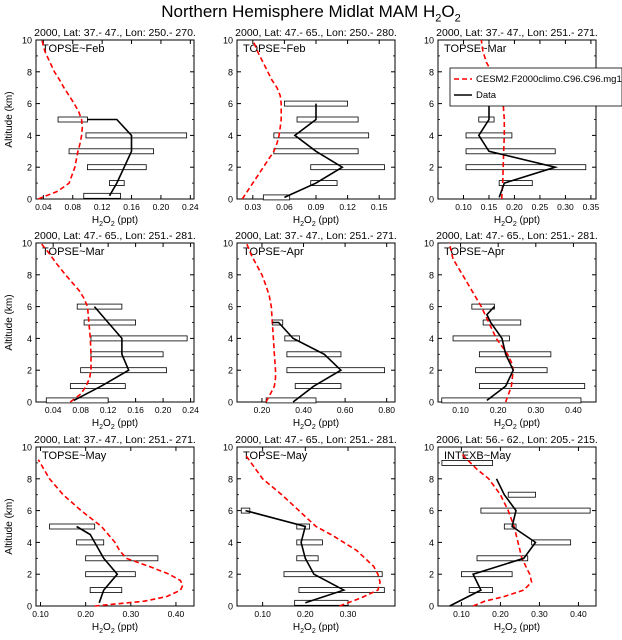 The width and height of the screenshot is (622, 640). I want to click on legend-model-label: CESM2.F2000climo.C96.C96.mg17, so click(549, 79).